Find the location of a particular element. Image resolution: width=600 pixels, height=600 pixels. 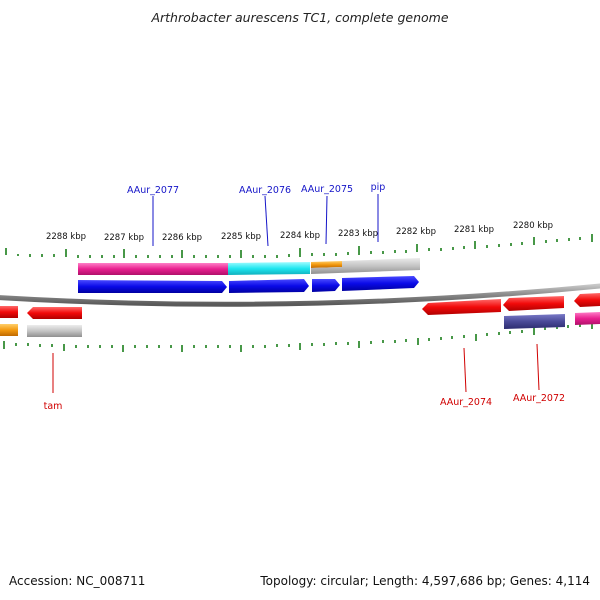

gene-arrow-aaur-2077 is located at coordinates (152, 286).